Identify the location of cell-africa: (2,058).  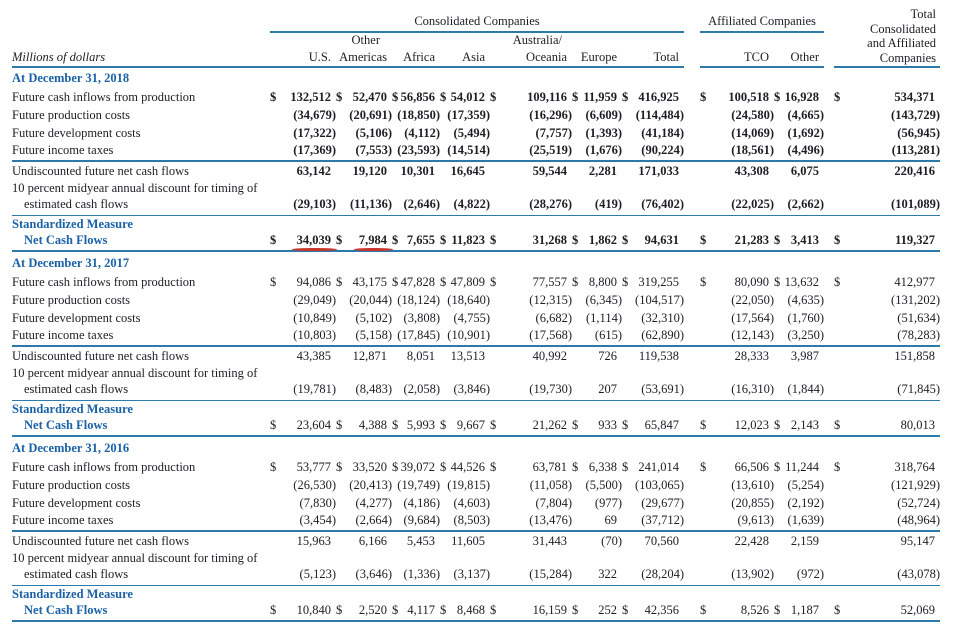
(416, 389).